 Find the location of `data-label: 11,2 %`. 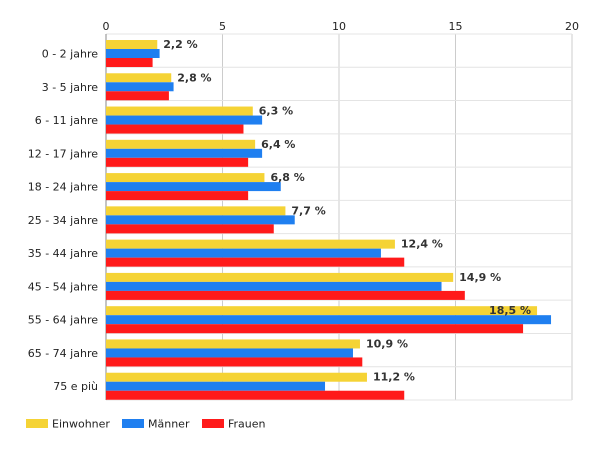

data-label: 11,2 % is located at coordinates (394, 377).